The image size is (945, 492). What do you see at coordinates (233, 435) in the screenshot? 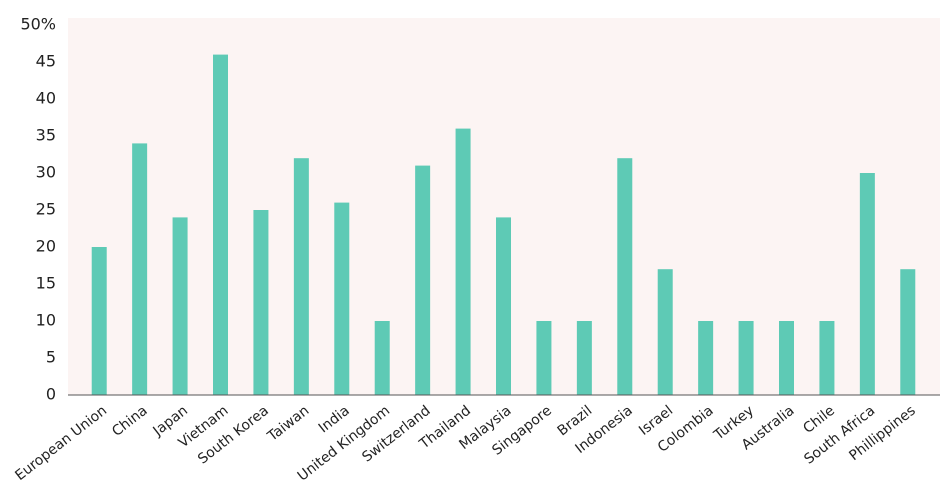
I see `x-tick-label: South Korea` at bounding box center [233, 435].